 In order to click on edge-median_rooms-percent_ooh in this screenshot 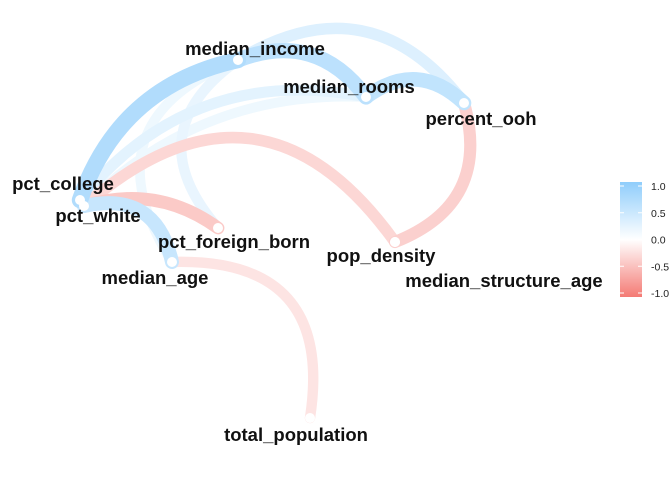, I will do `click(415, 91)`.